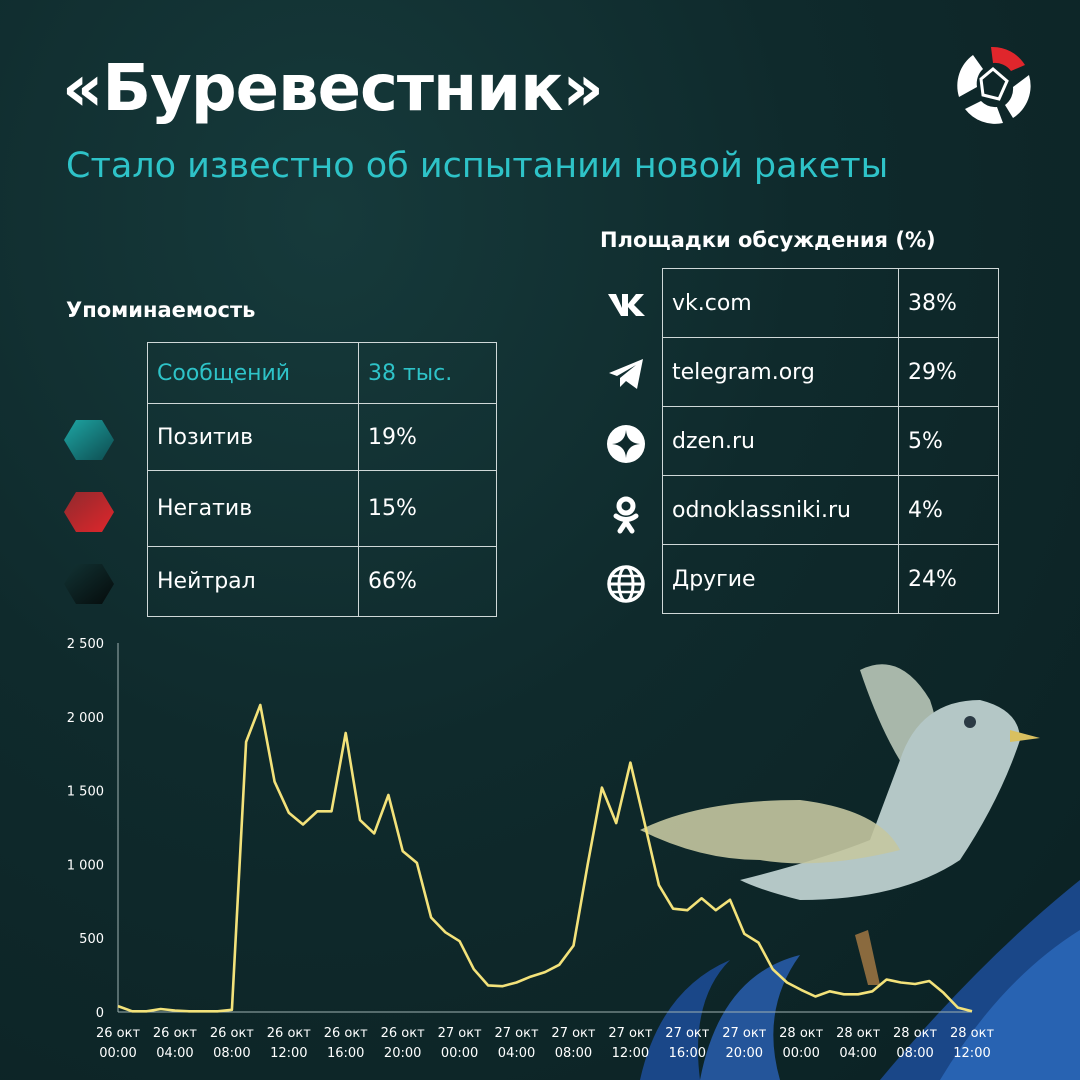 The image size is (1080, 1080). What do you see at coordinates (626, 374) in the screenshot?
I see `telegram-icon` at bounding box center [626, 374].